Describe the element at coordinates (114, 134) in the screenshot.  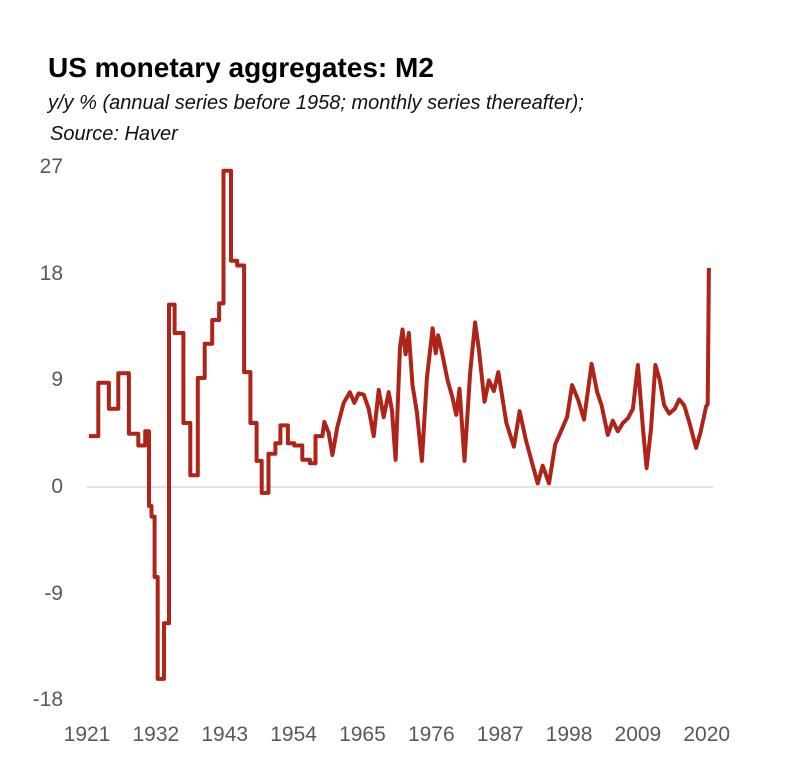
I see `chart-source-note: Source: Haver` at that location.